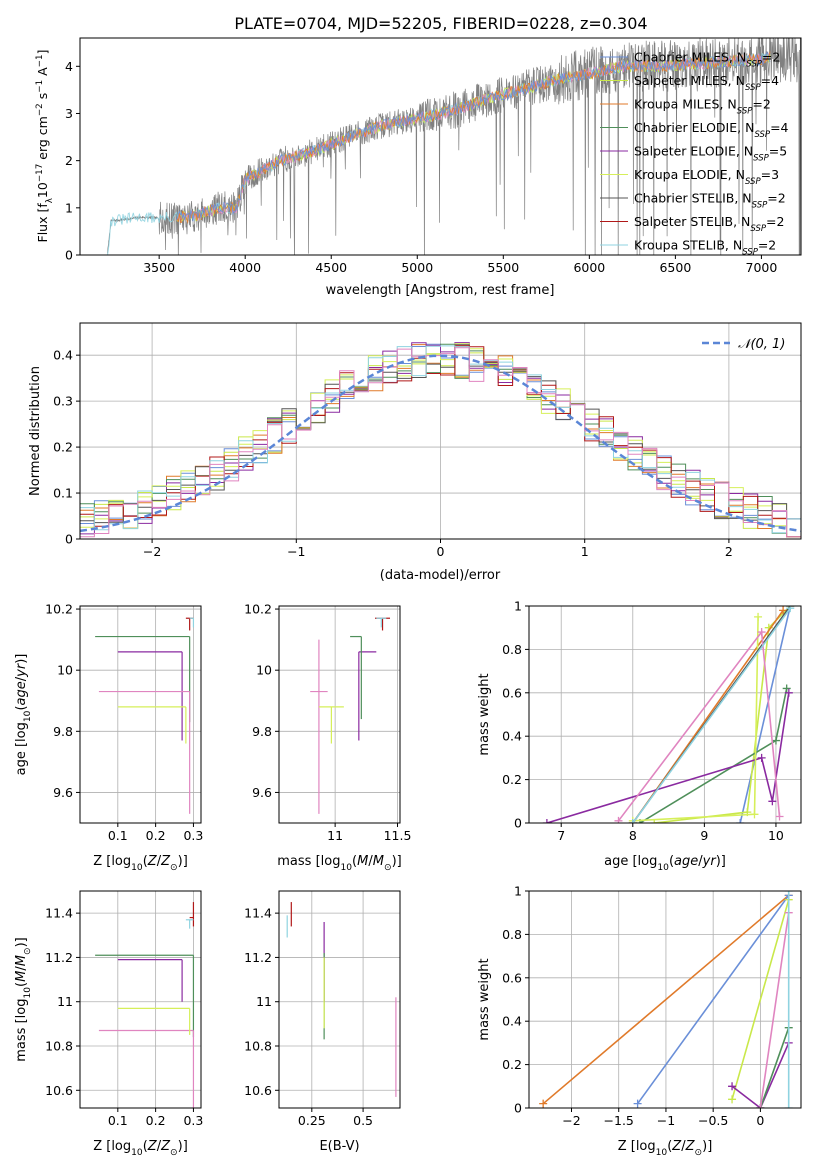 Image resolution: width=819 pixels, height=1170 pixels. I want to click on x-tick-label: 2, so click(729, 551).